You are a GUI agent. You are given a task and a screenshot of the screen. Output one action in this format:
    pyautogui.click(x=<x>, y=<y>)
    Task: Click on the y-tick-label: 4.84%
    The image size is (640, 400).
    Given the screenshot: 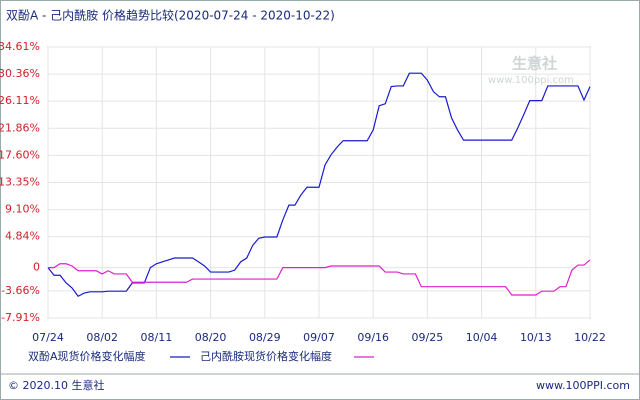 What is the action you would take?
    pyautogui.click(x=22, y=236)
    